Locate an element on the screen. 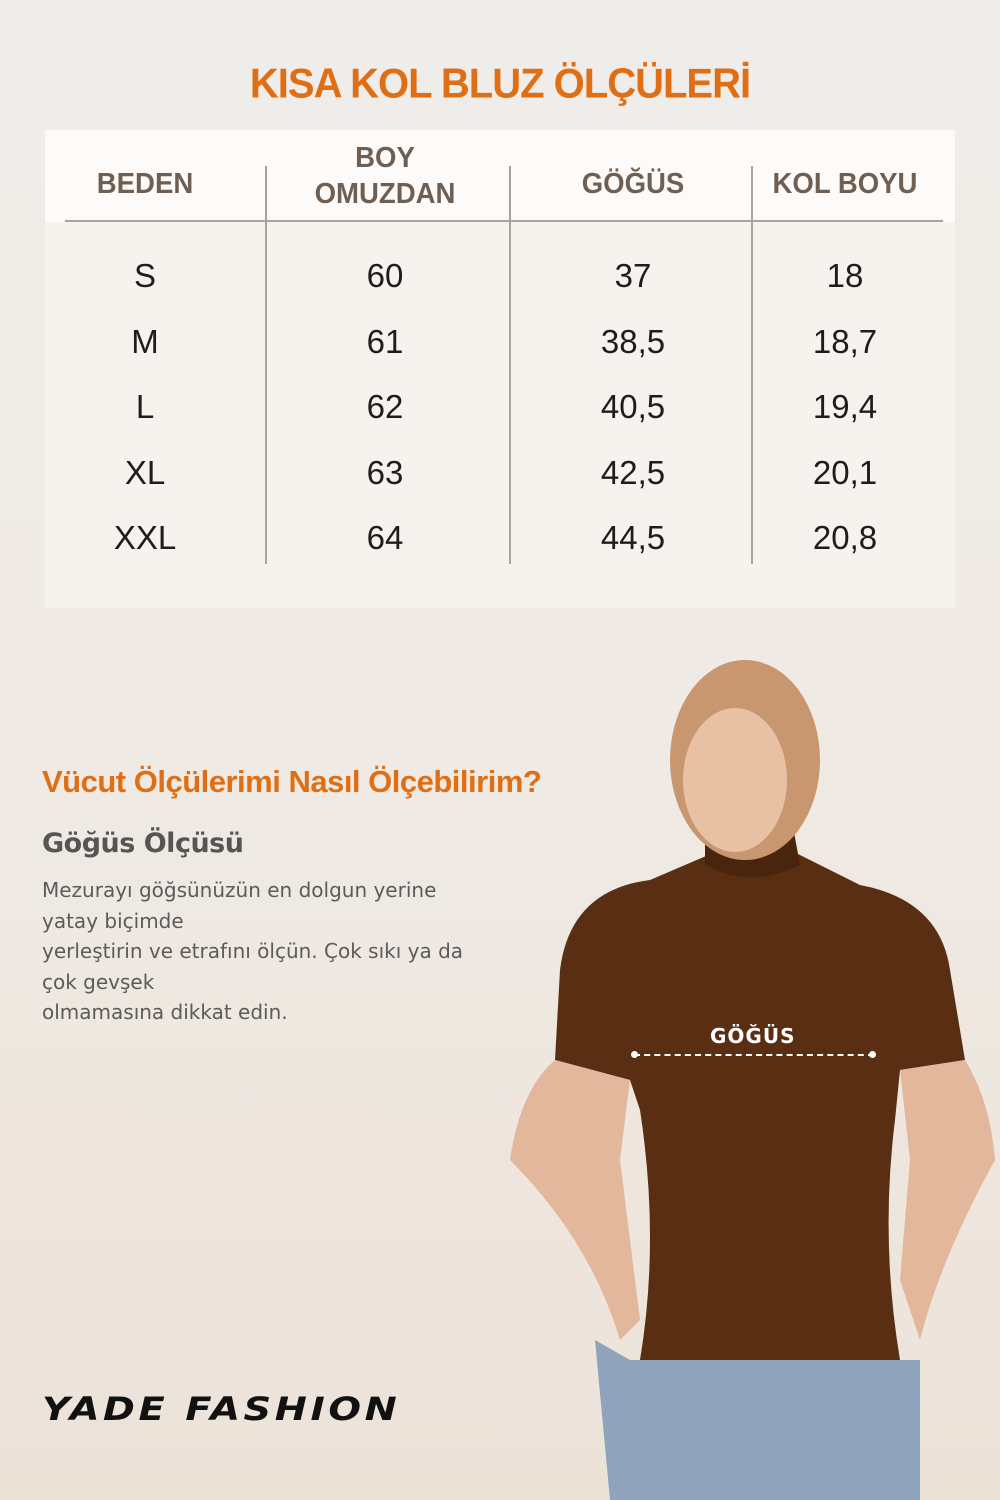 The image size is (1000, 1500). brand-logo: YADE FASHION is located at coordinates (221, 1409).